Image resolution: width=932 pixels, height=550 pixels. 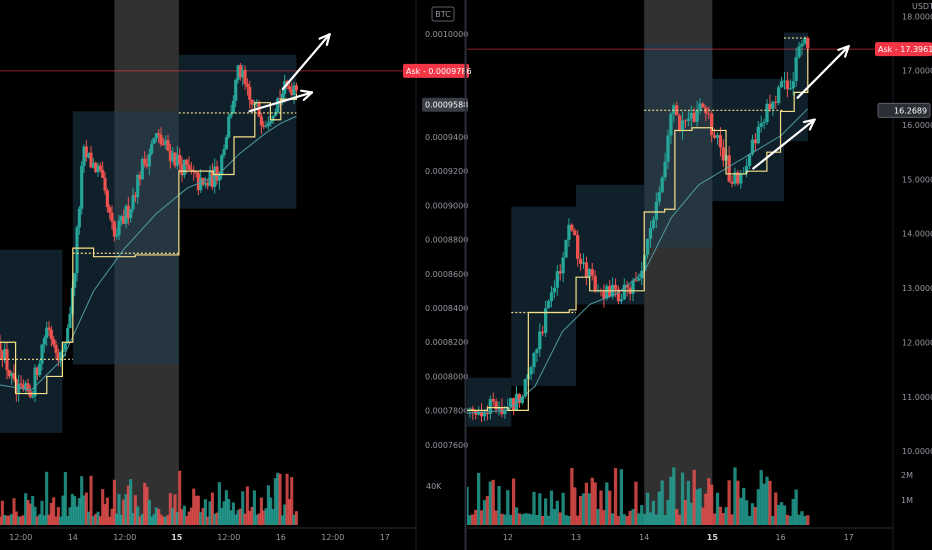 I want to click on y-tick-label: 14.0000, so click(x=917, y=234).